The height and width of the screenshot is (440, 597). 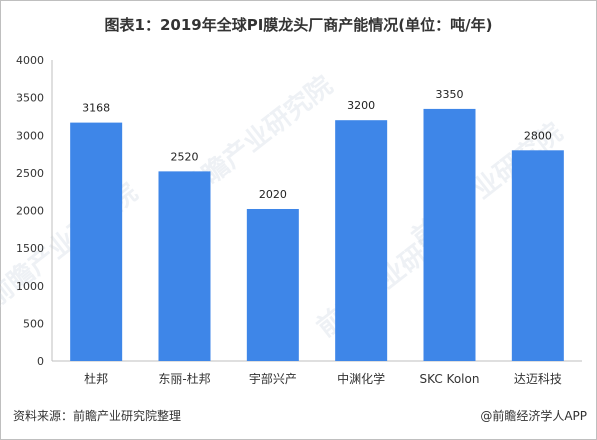 What do you see at coordinates (184, 378) in the screenshot?
I see `x-tick-label: 东丽-杜邦` at bounding box center [184, 378].